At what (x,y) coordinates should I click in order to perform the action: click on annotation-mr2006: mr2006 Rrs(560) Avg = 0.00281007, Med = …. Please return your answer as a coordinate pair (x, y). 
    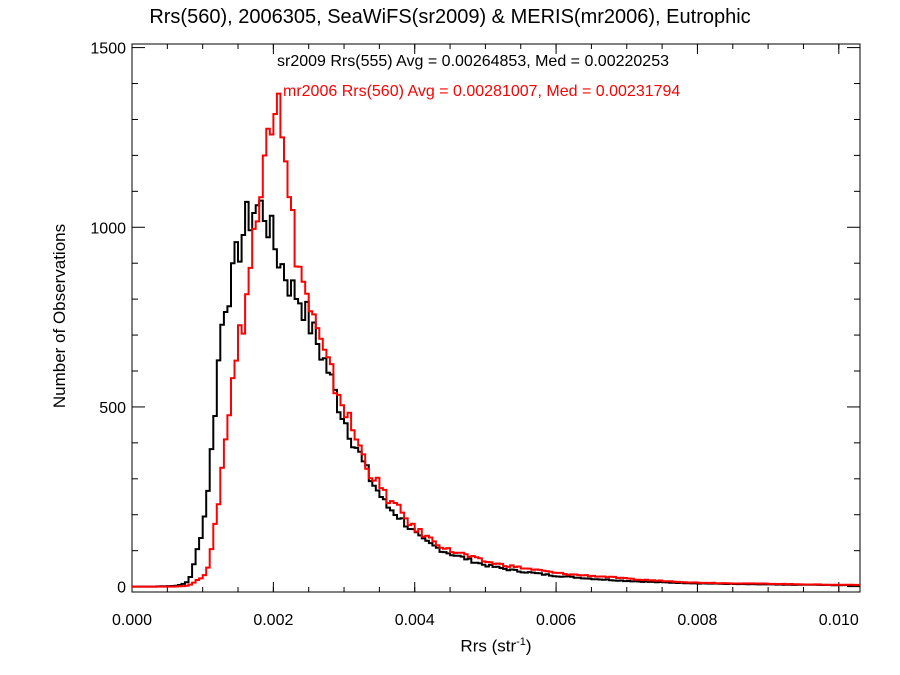
    Looking at the image, I should click on (482, 91).